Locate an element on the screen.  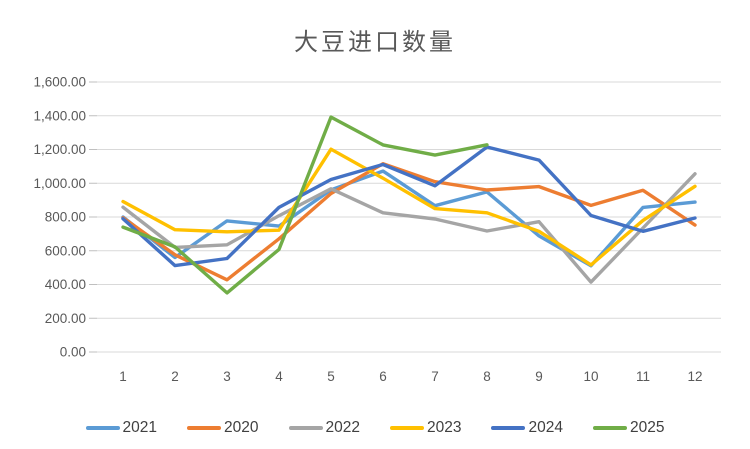
legend-label-2021: 2021 is located at coordinates (140, 427).